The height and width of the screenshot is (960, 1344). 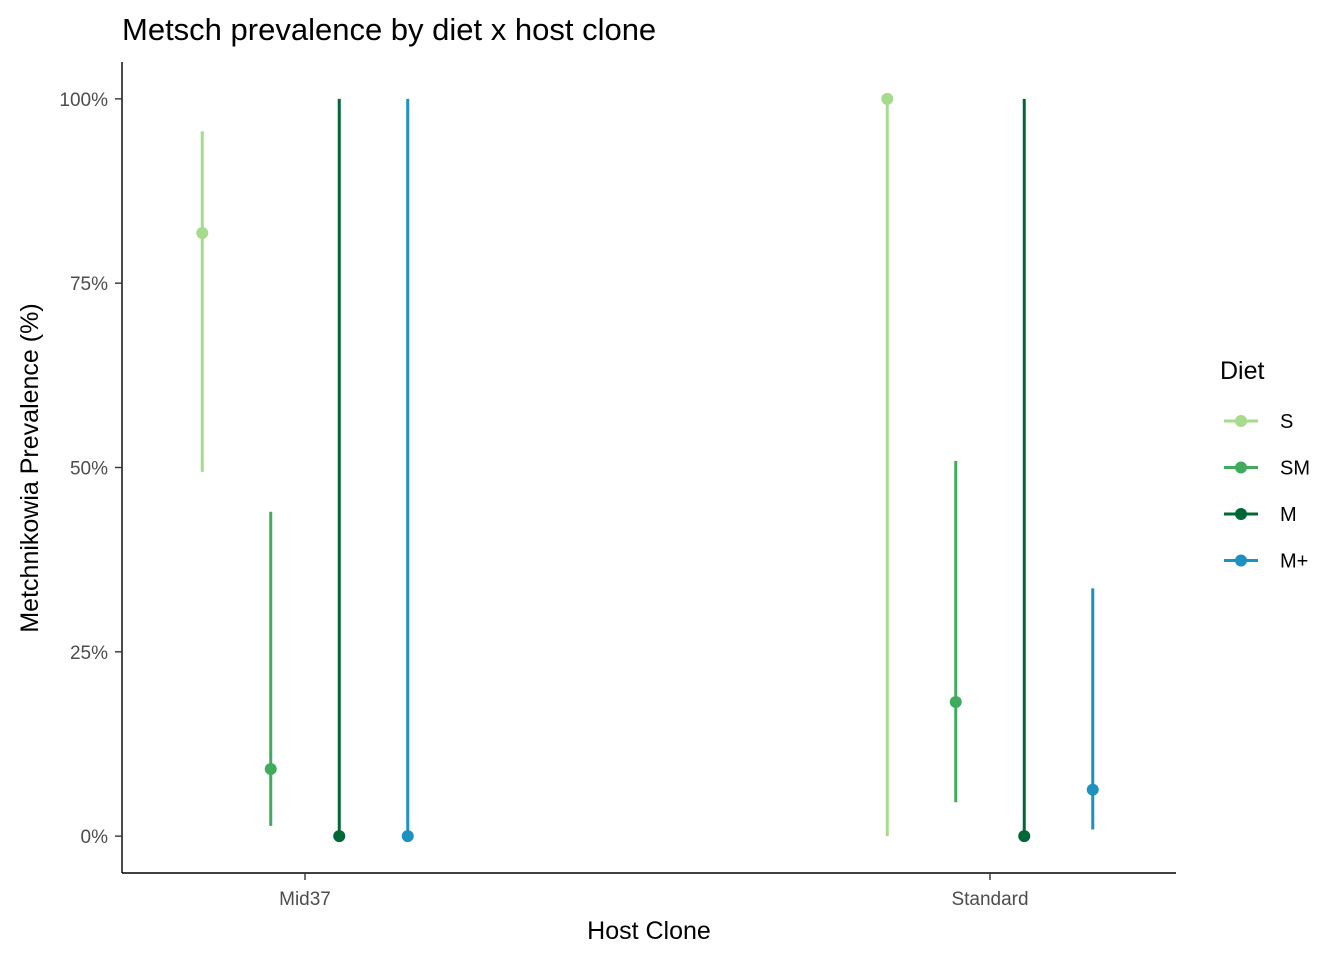 I want to click on chart-title: Metsch prevalence by diet x host clone, so click(x=389, y=29).